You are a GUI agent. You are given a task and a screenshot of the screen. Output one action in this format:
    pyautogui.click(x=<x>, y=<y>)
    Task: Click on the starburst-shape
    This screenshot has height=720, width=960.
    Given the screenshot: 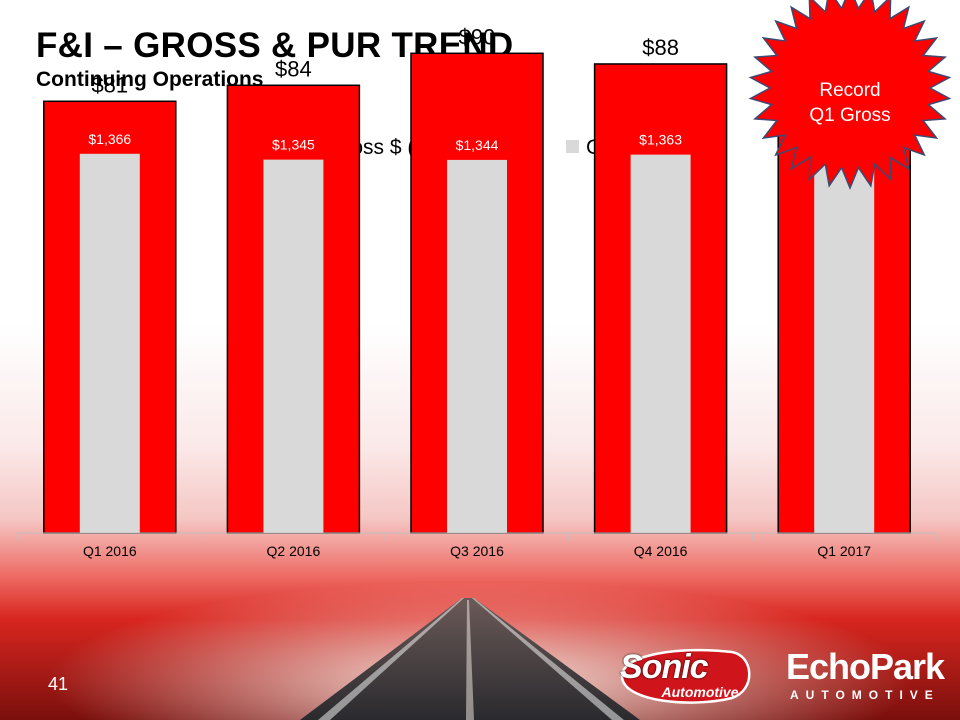 What is the action you would take?
    pyautogui.click(x=850, y=95)
    